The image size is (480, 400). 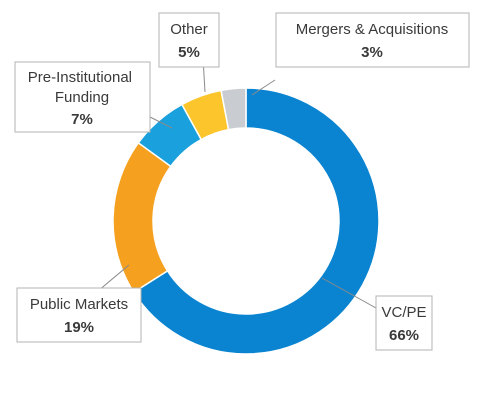 What do you see at coordinates (82, 119) in the screenshot?
I see `callout-value: 7%` at bounding box center [82, 119].